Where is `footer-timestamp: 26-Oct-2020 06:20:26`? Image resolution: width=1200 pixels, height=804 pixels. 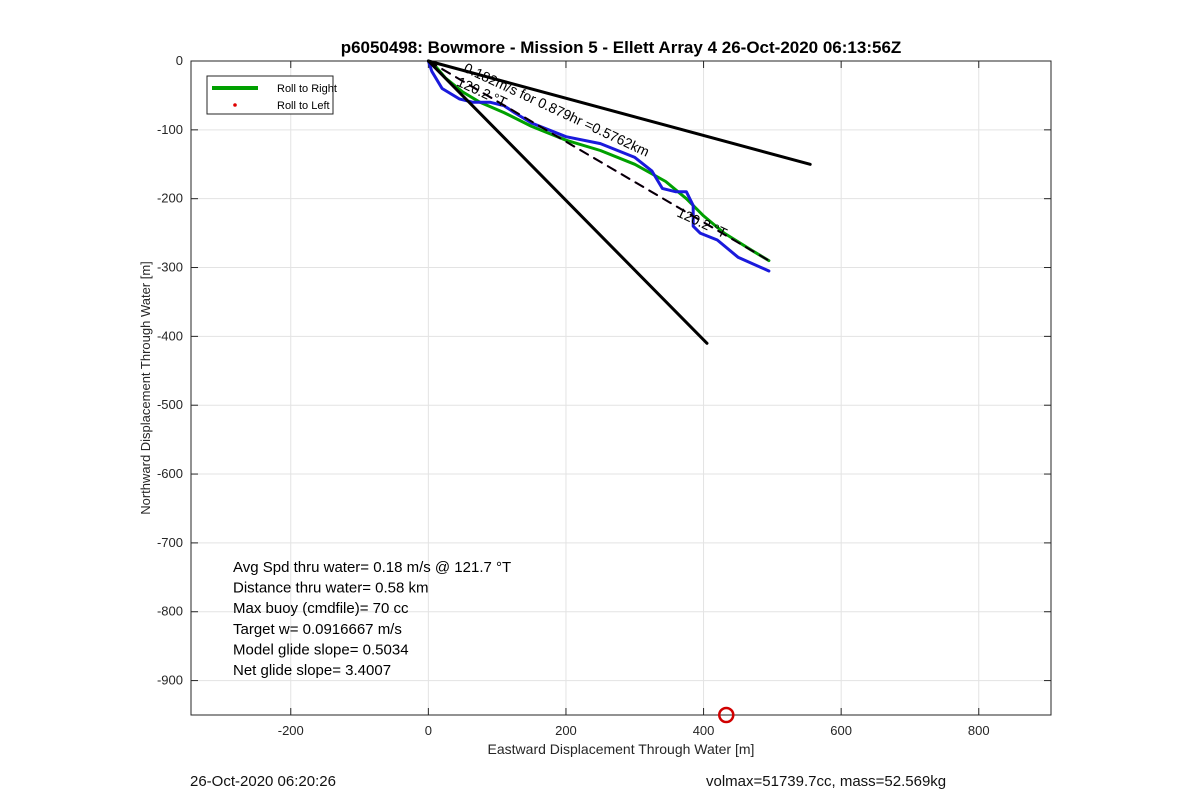 footer-timestamp: 26-Oct-2020 06:20:26 is located at coordinates (263, 781).